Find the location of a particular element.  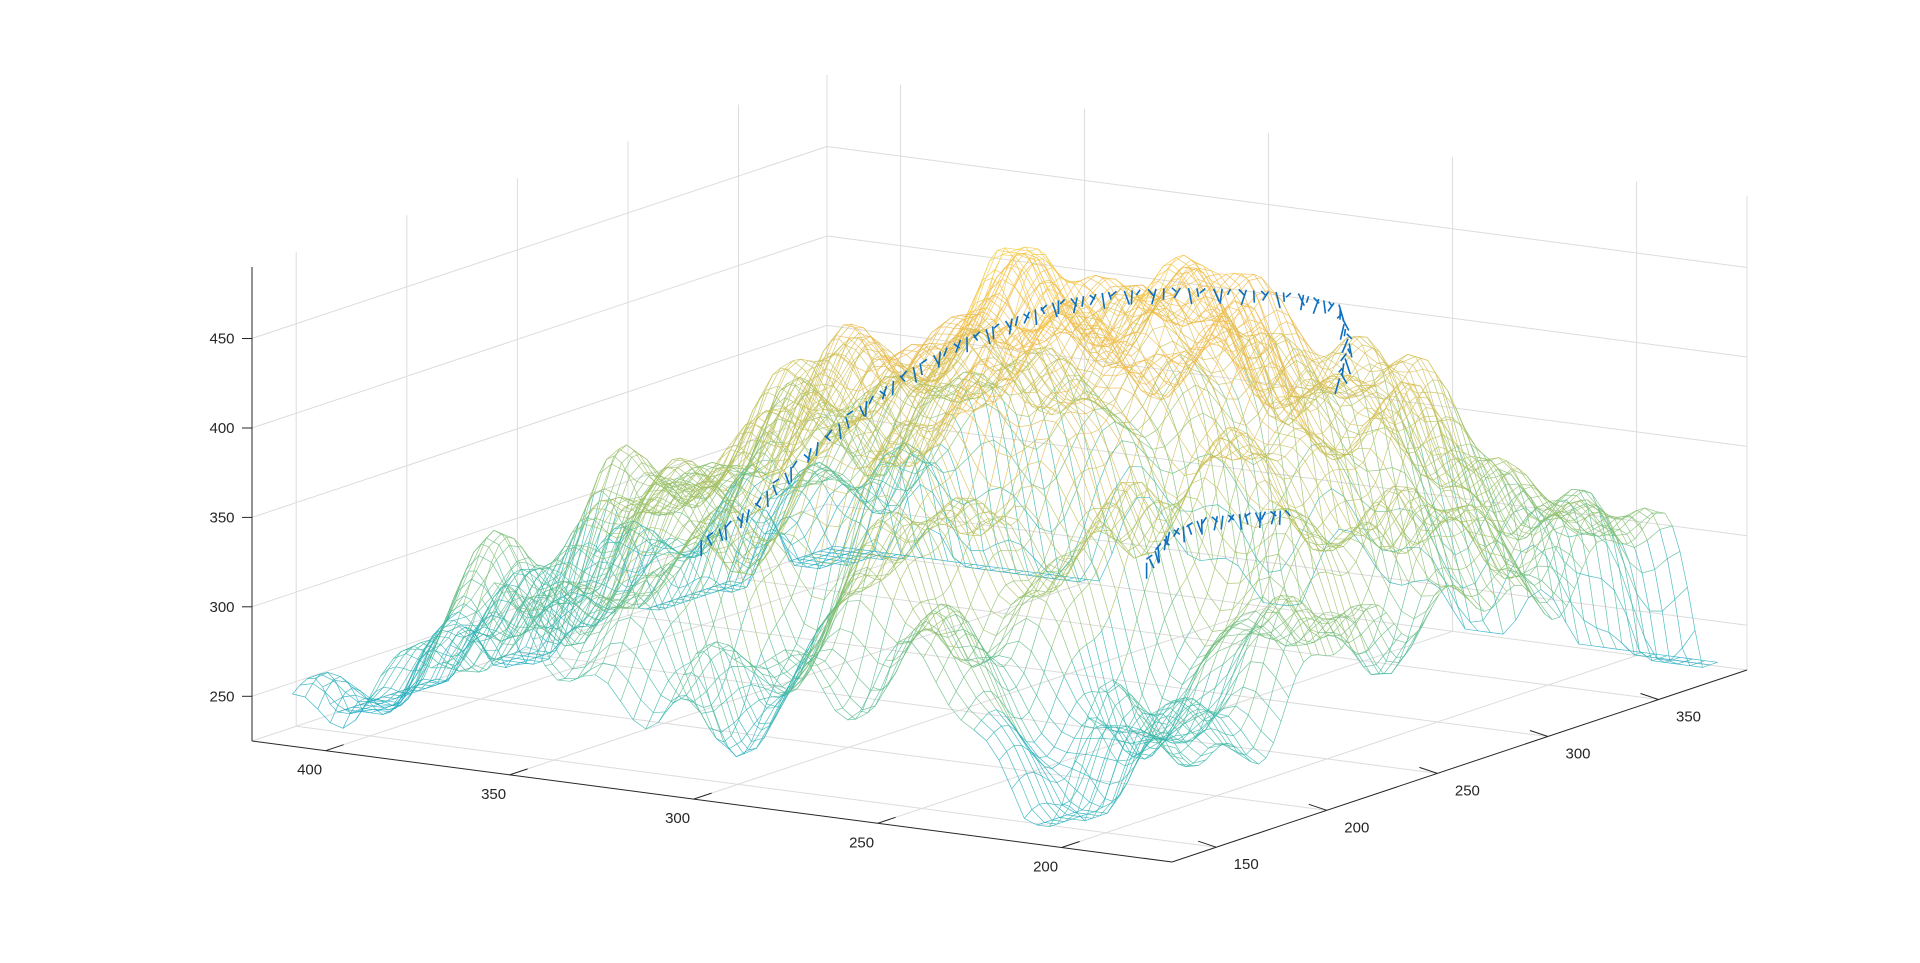

x-tick-label: 400 is located at coordinates (309, 770).